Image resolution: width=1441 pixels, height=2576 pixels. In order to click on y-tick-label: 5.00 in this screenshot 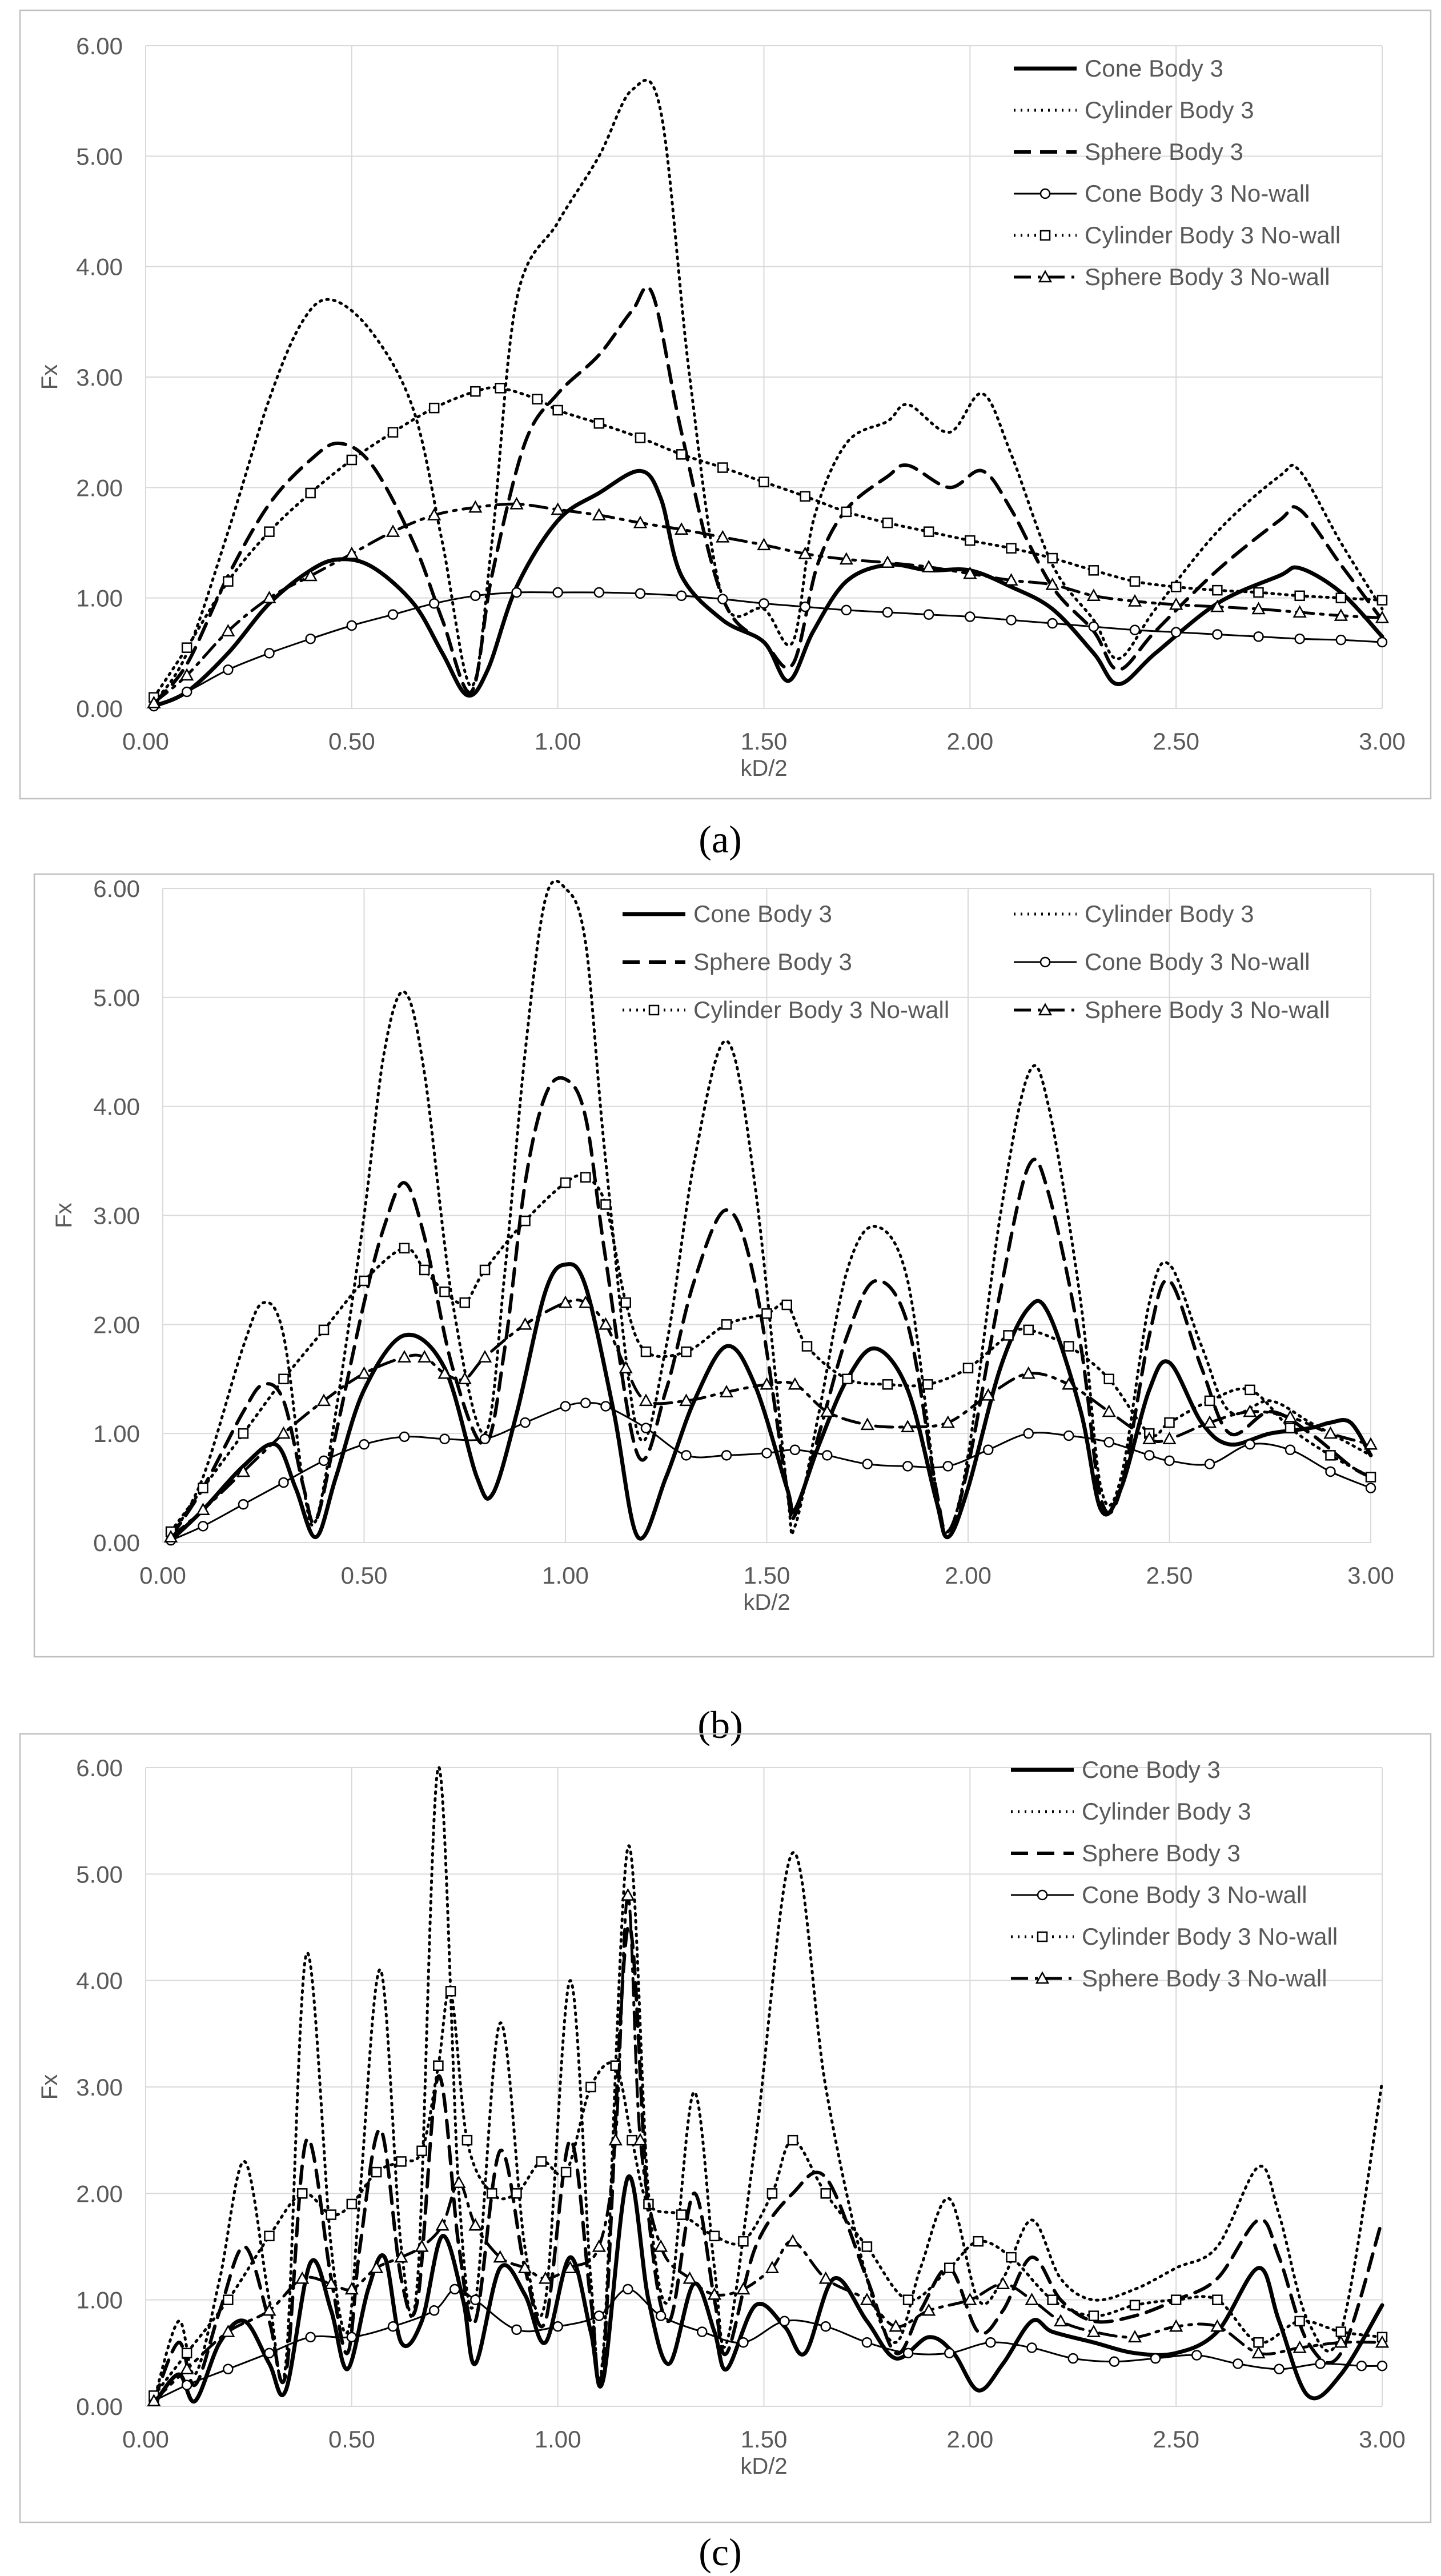, I will do `click(116, 997)`.